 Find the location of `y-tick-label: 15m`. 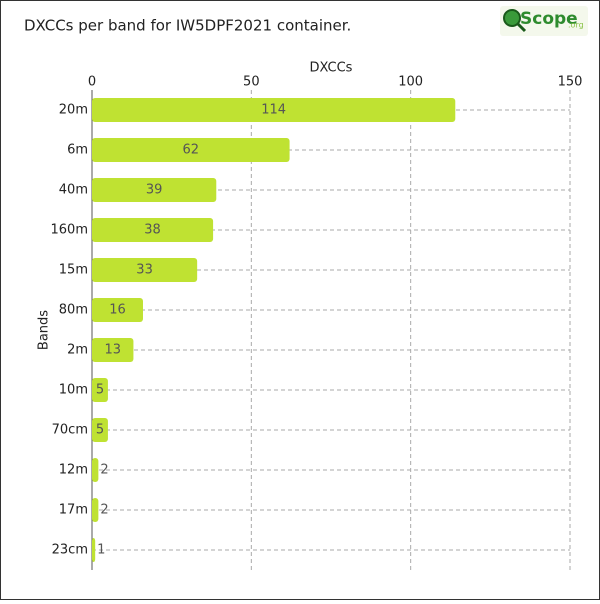

y-tick-label: 15m is located at coordinates (73, 270).